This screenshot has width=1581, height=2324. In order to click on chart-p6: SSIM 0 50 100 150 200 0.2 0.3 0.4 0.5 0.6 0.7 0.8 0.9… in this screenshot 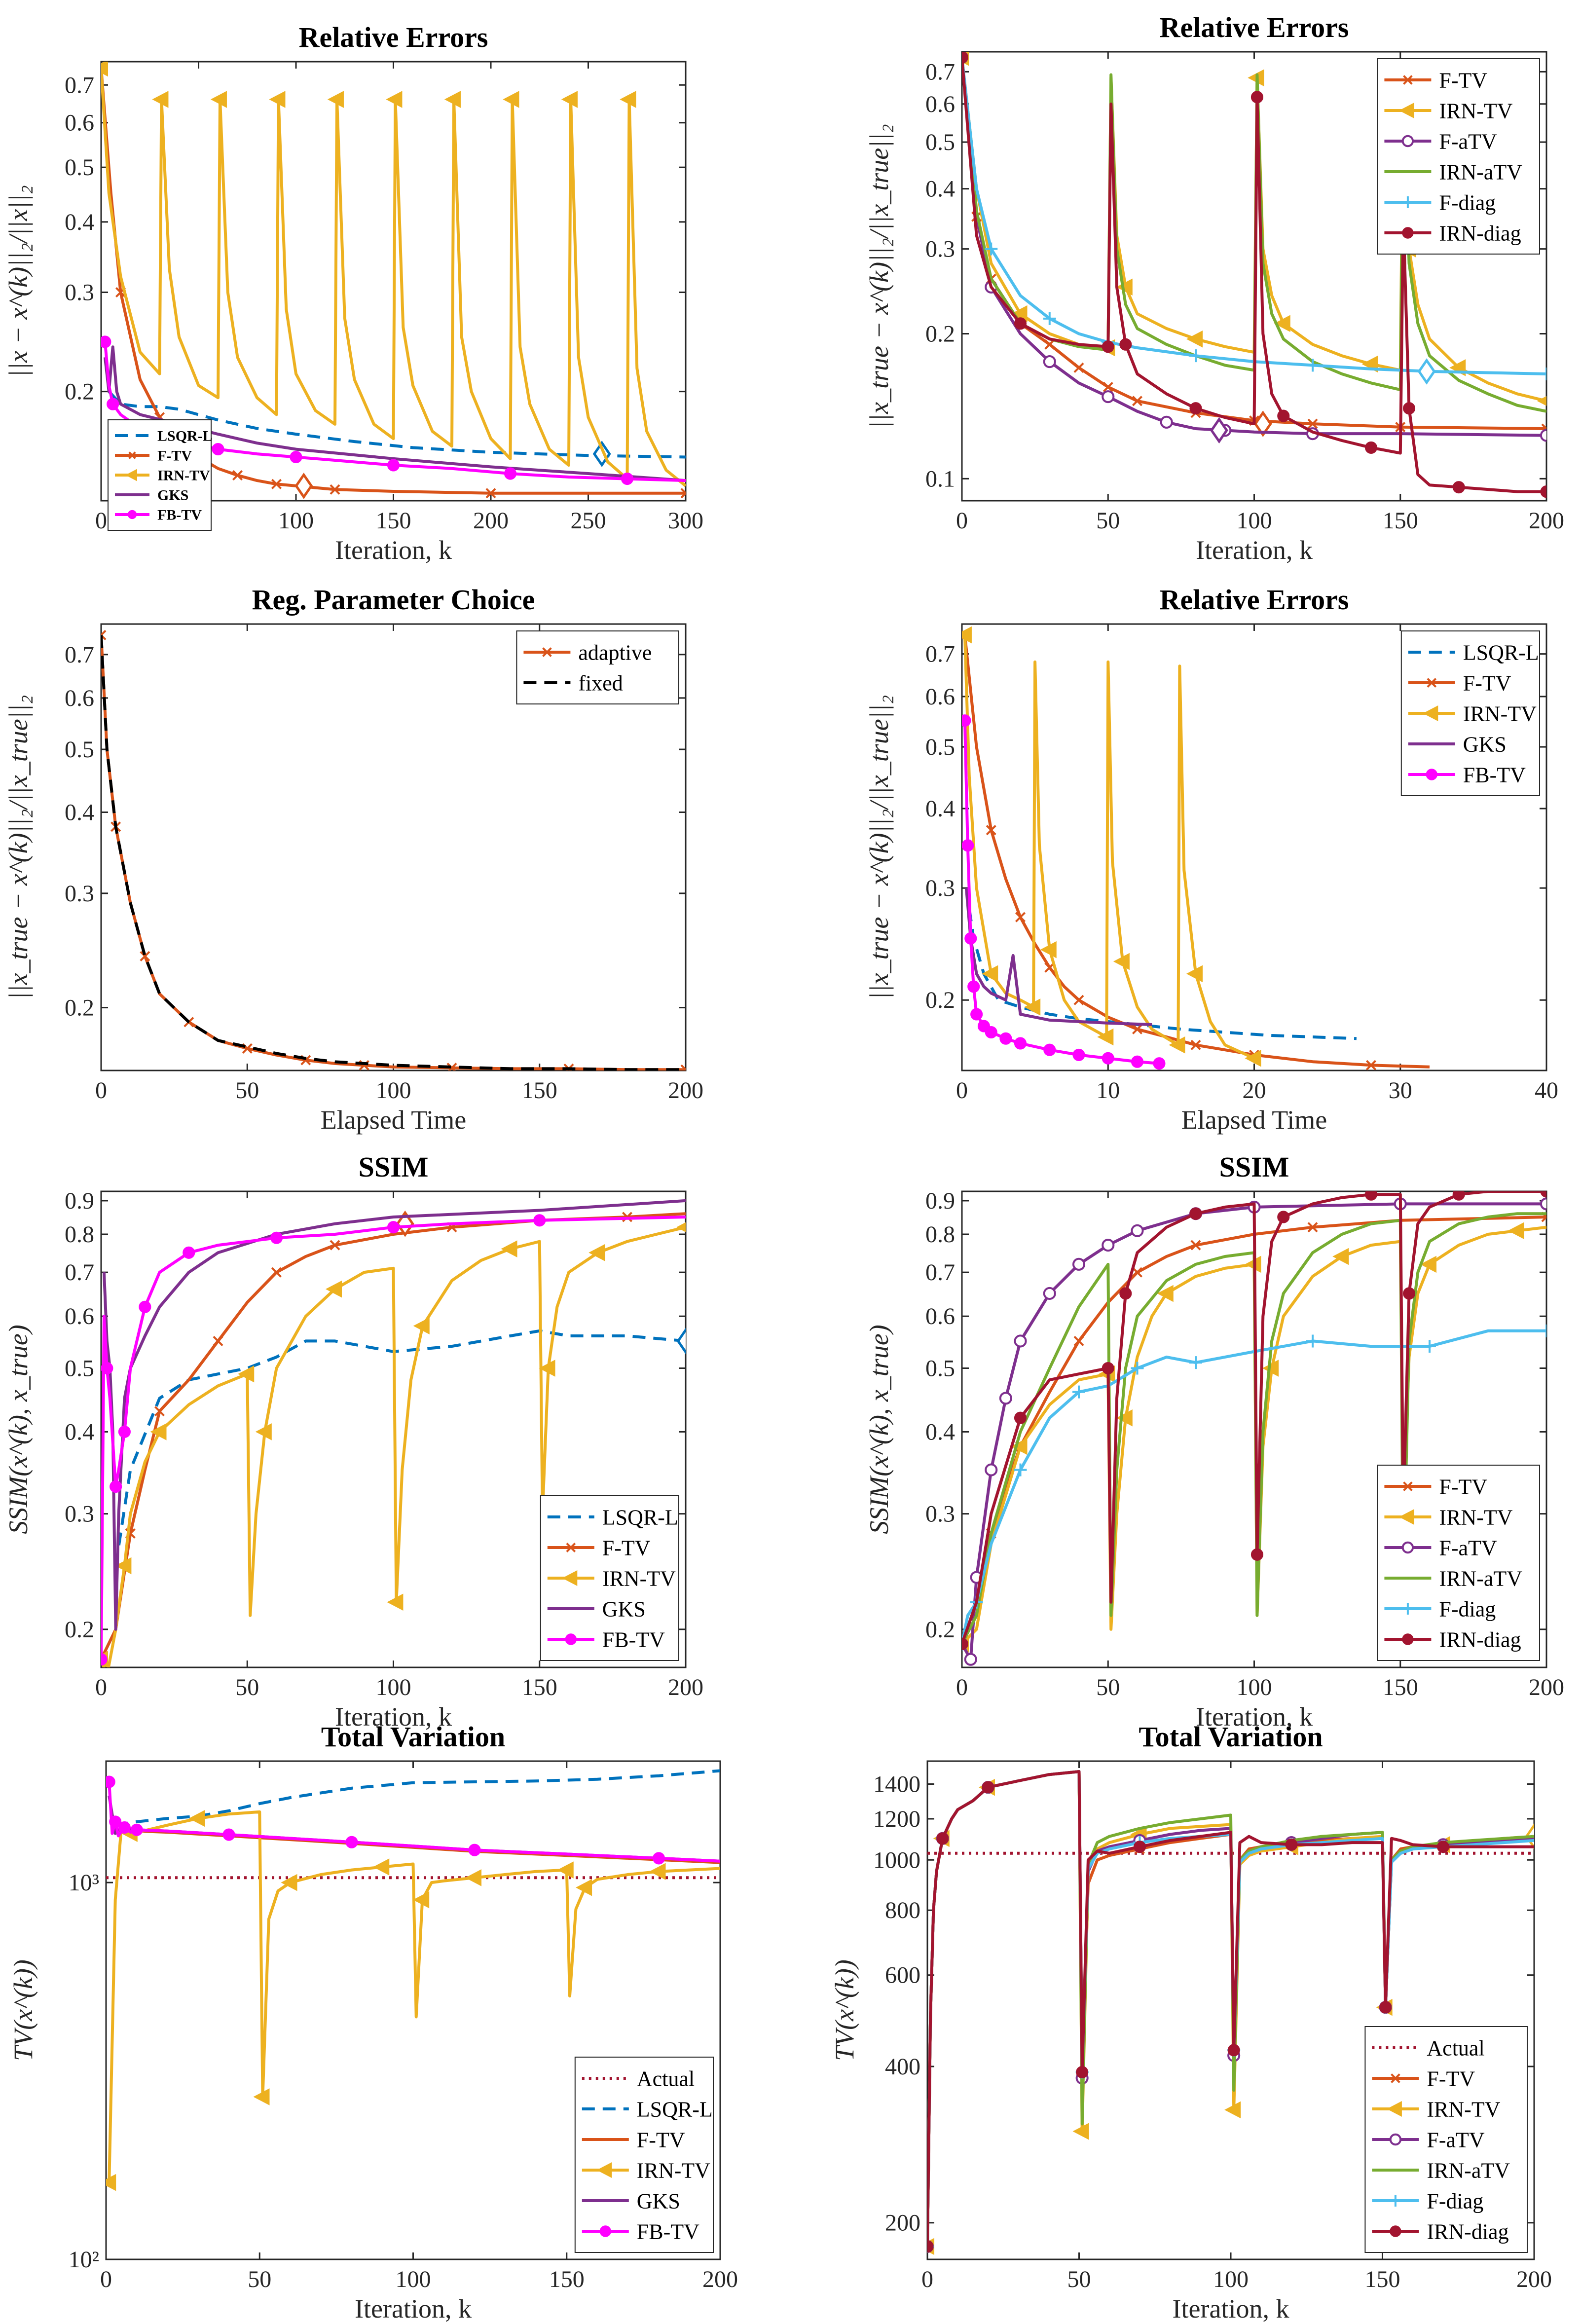, I will do `click(1214, 1441)`.